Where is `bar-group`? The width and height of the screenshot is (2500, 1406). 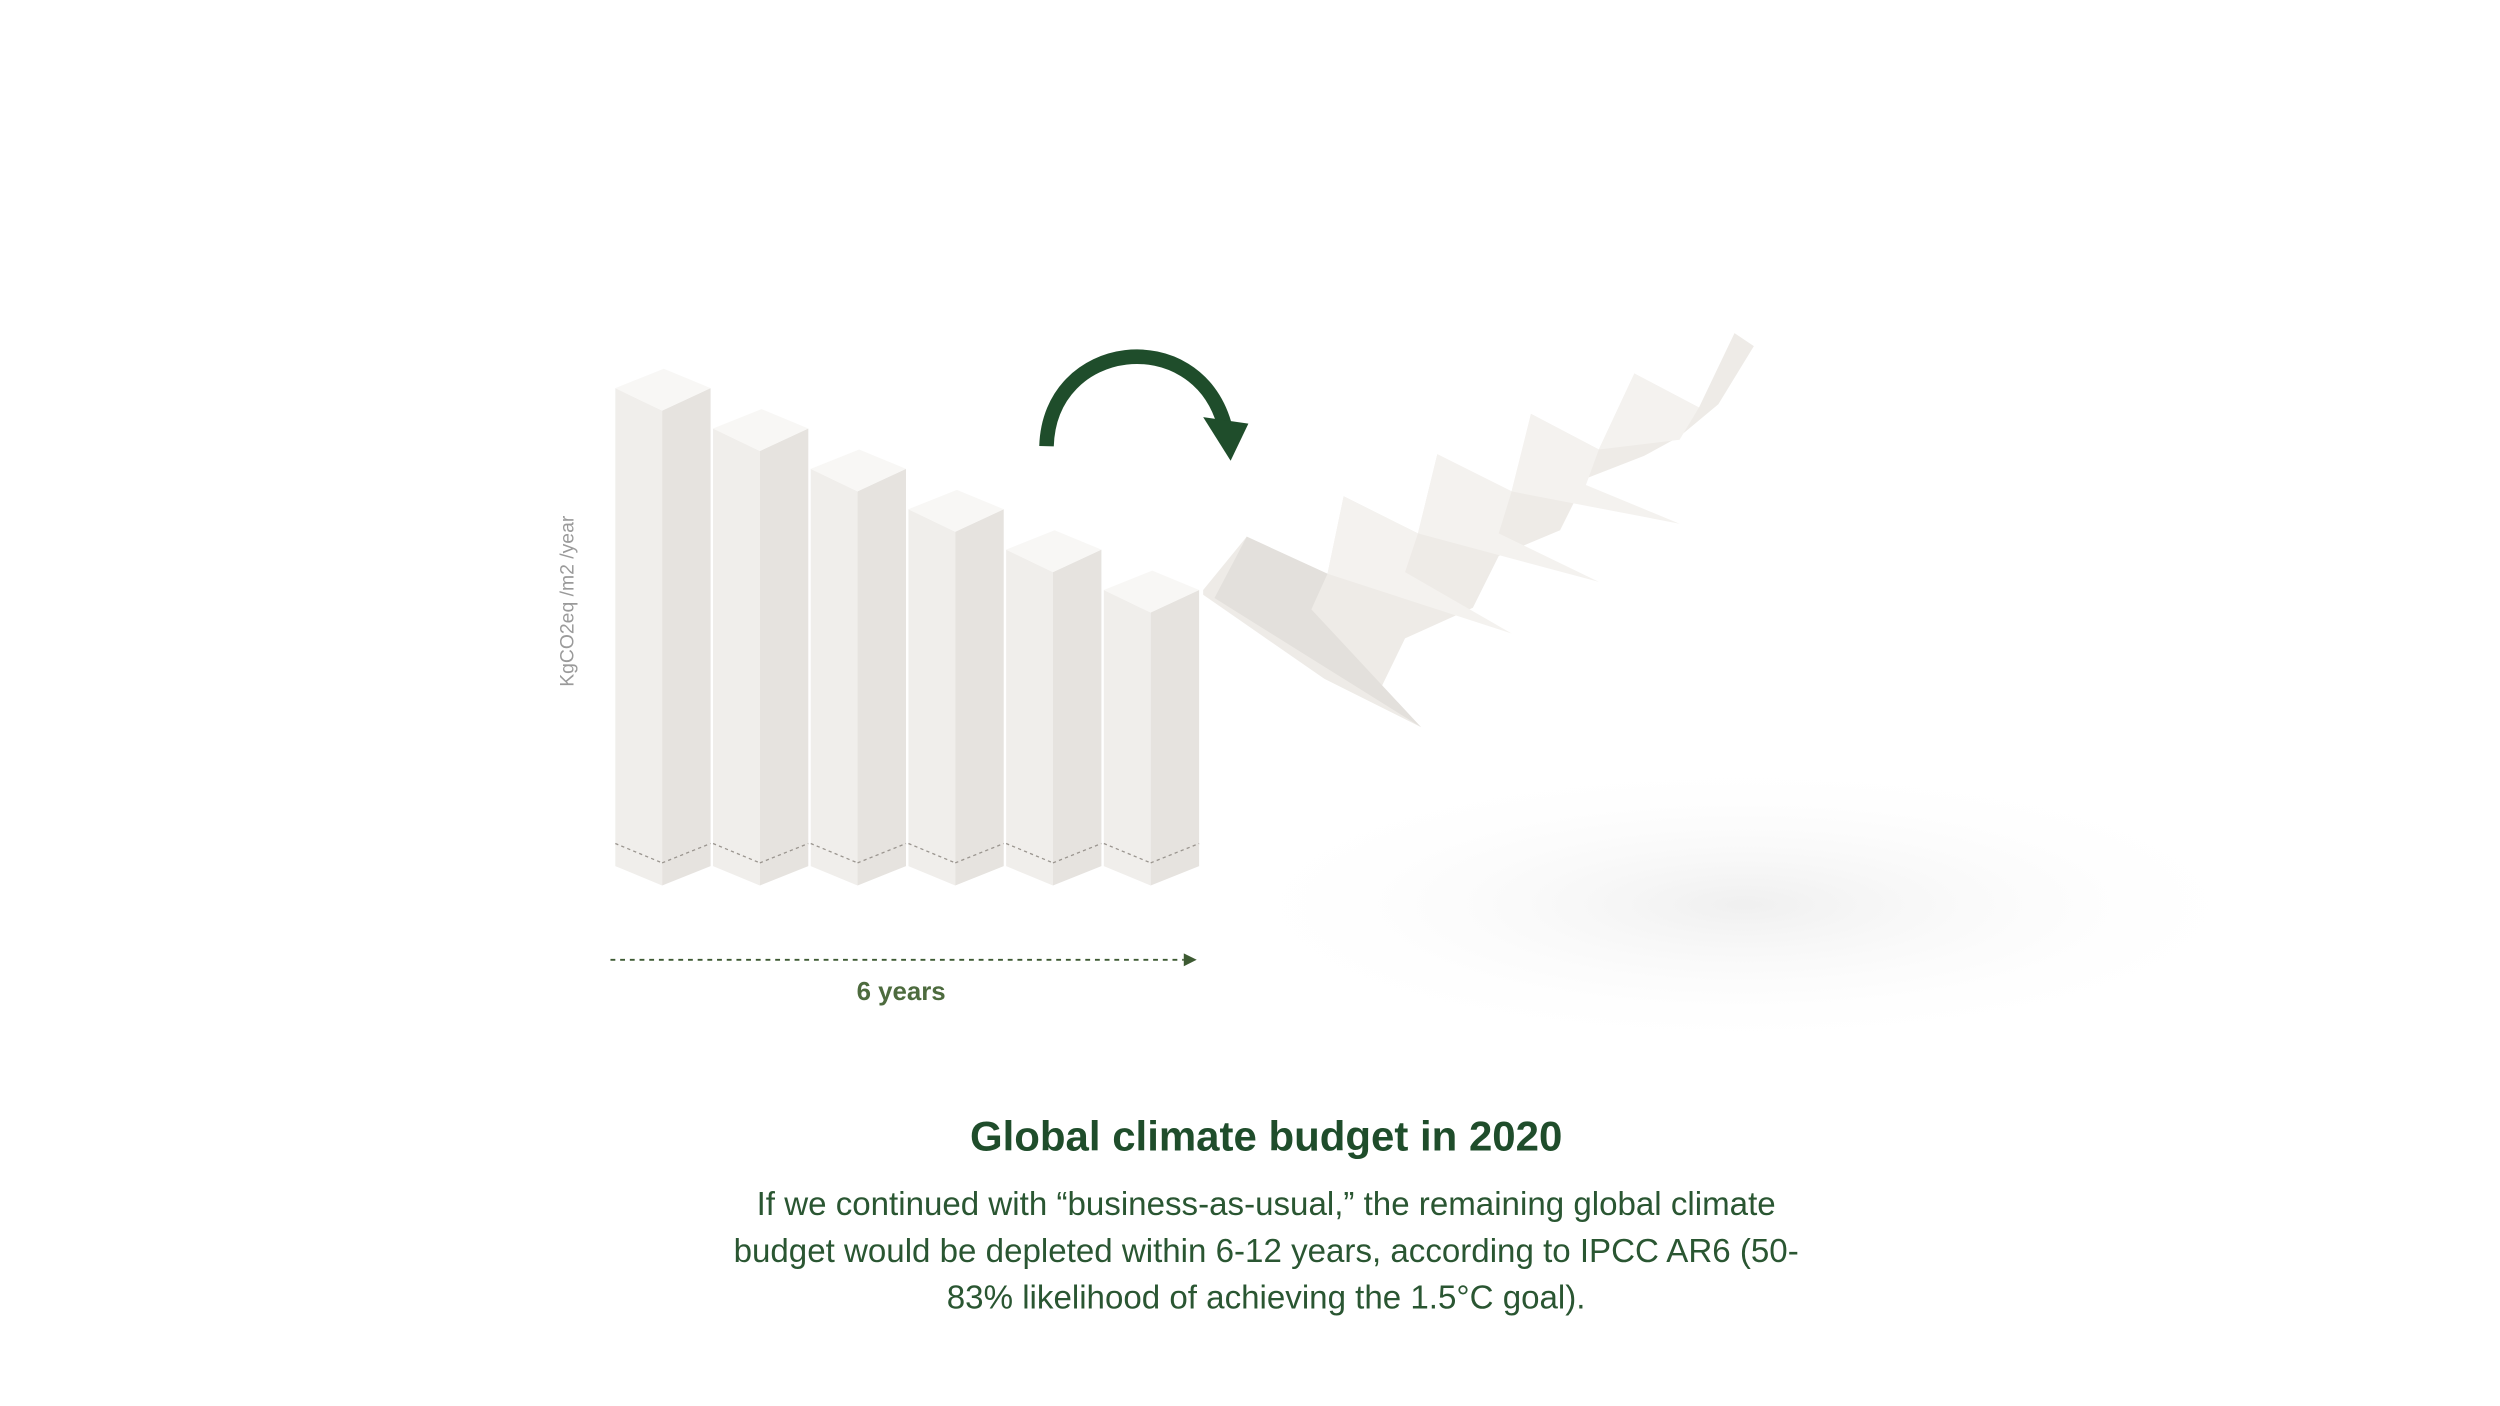 bar-group is located at coordinates (907, 627).